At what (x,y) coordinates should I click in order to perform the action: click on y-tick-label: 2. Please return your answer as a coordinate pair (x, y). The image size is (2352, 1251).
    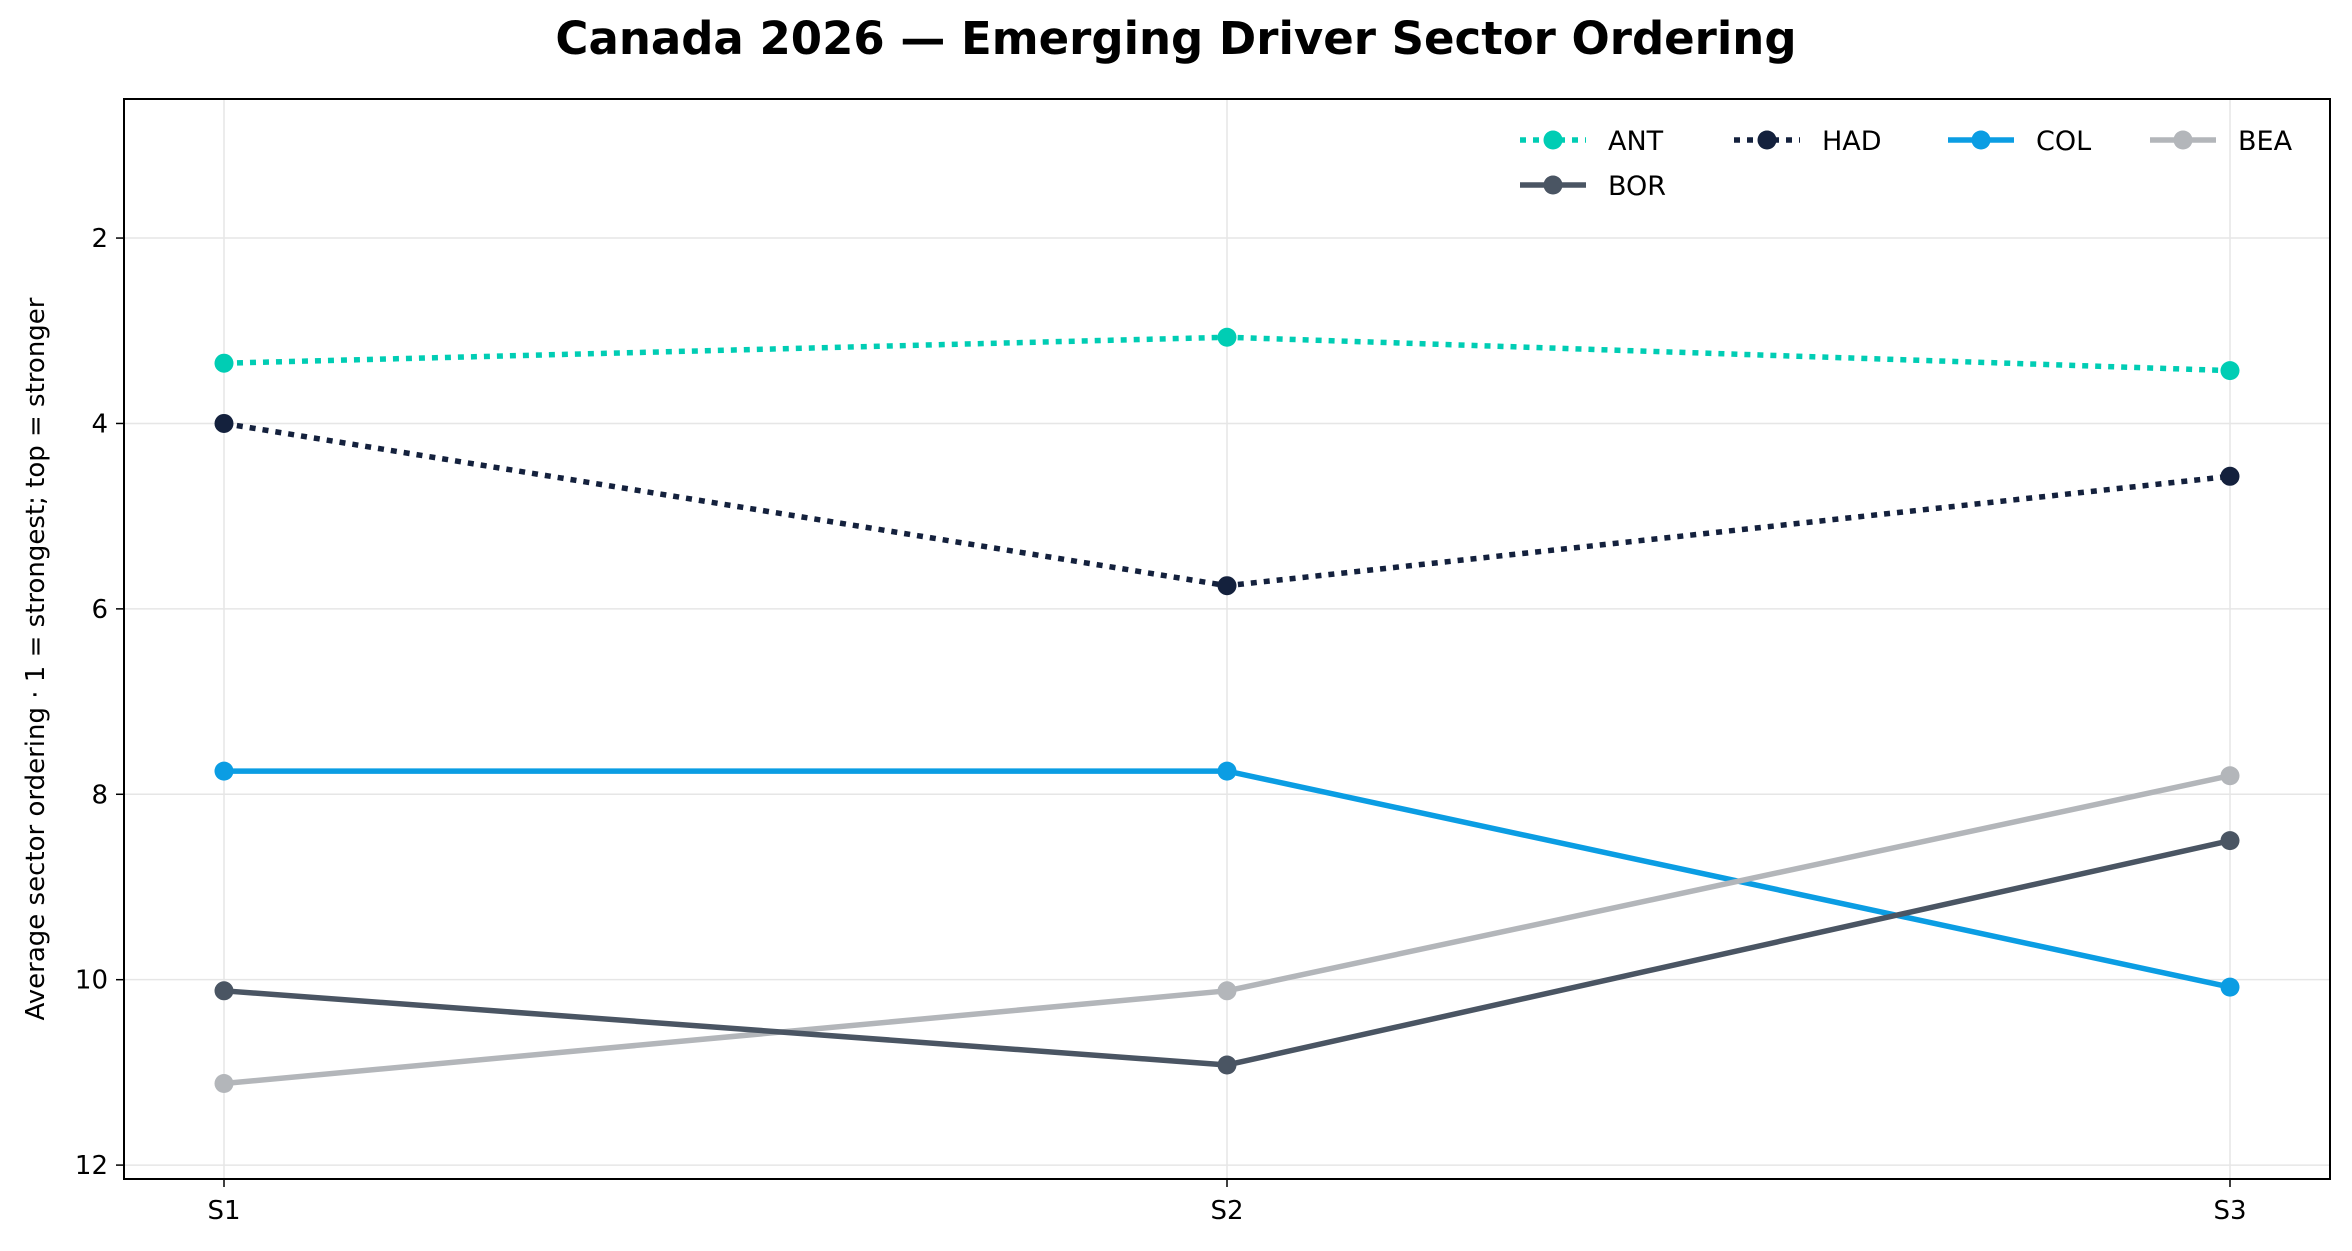
    Looking at the image, I should click on (99, 239).